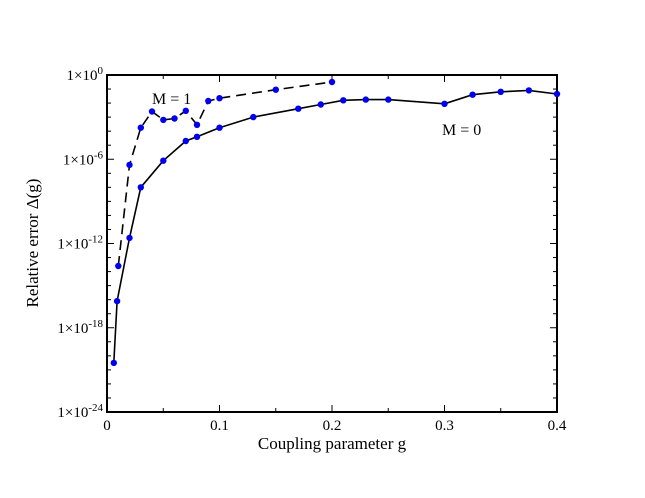 Image resolution: width=645 pixels, height=498 pixels. I want to click on x-tick-label: 0.2, so click(332, 426).